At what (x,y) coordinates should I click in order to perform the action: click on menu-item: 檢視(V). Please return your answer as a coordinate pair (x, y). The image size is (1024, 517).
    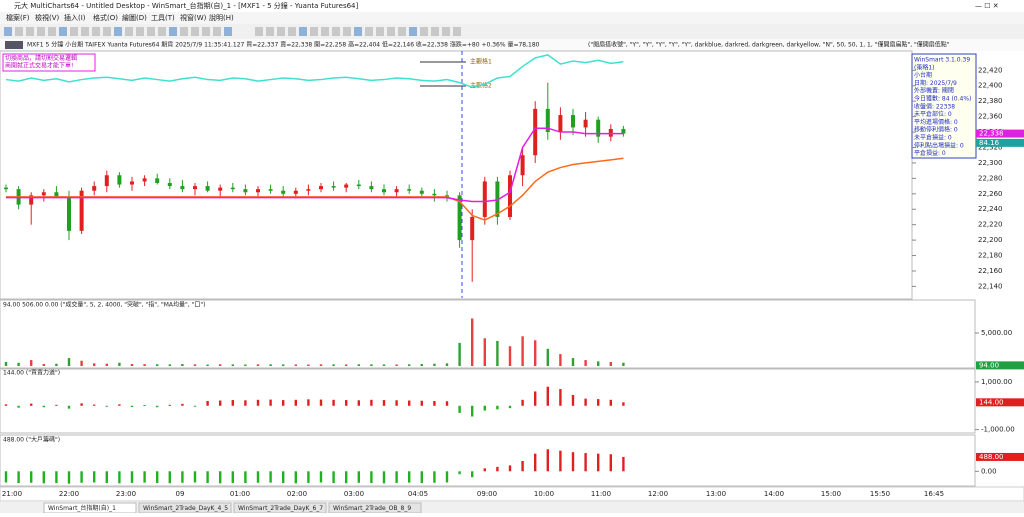
    Looking at the image, I should click on (47, 17).